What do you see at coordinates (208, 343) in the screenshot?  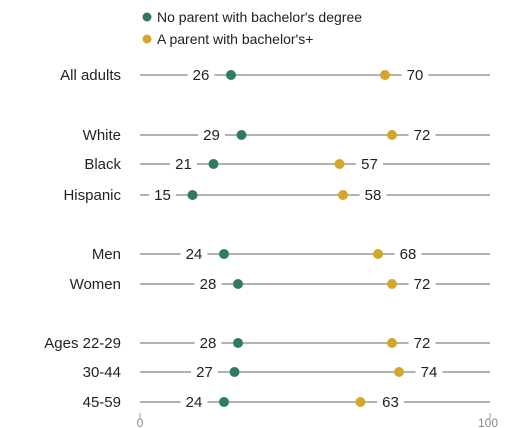 I see `value-label-no-parent-ages-22-29: 28` at bounding box center [208, 343].